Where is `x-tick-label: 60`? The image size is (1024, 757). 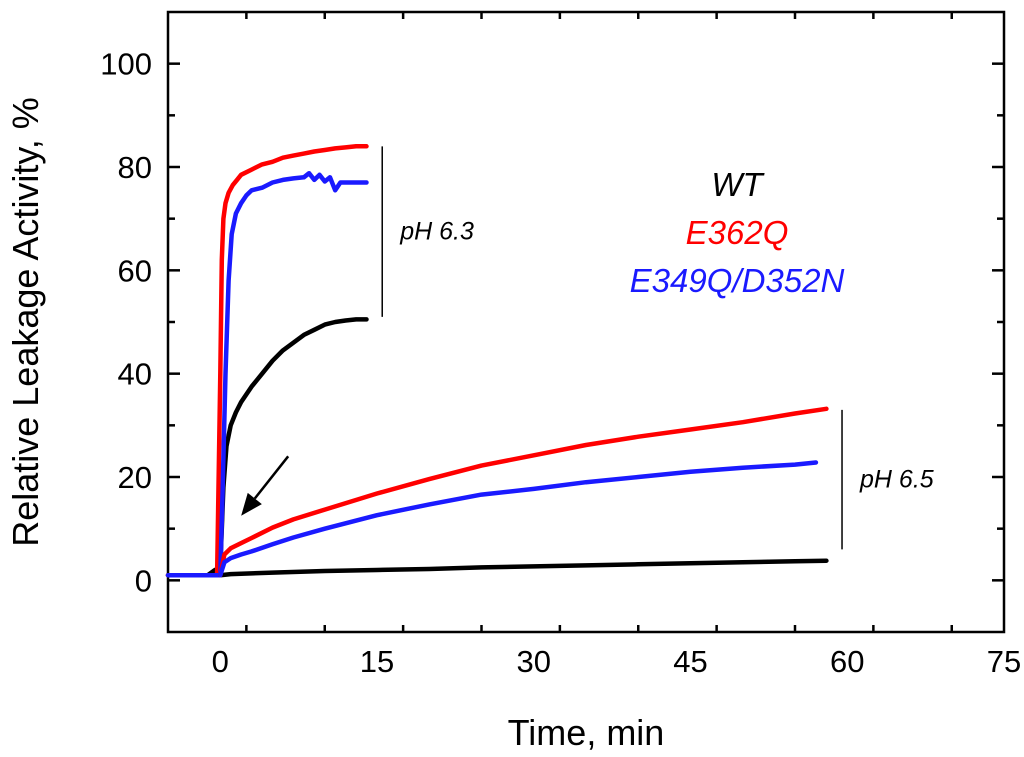 x-tick-label: 60 is located at coordinates (847, 661).